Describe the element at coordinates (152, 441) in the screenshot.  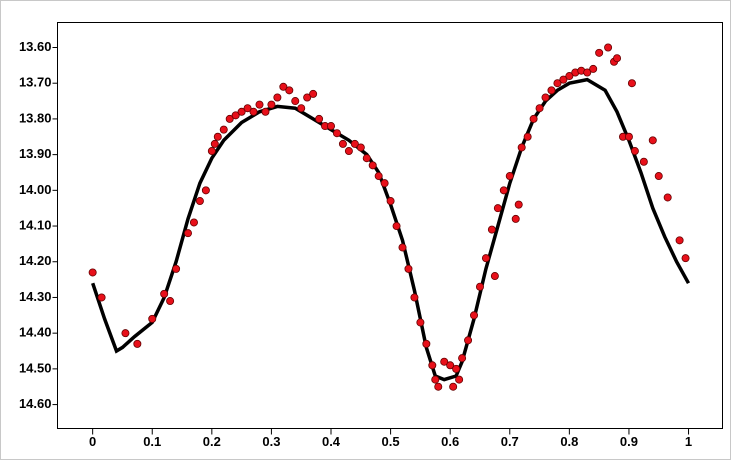
I see `x-tick-label: 0.1` at that location.